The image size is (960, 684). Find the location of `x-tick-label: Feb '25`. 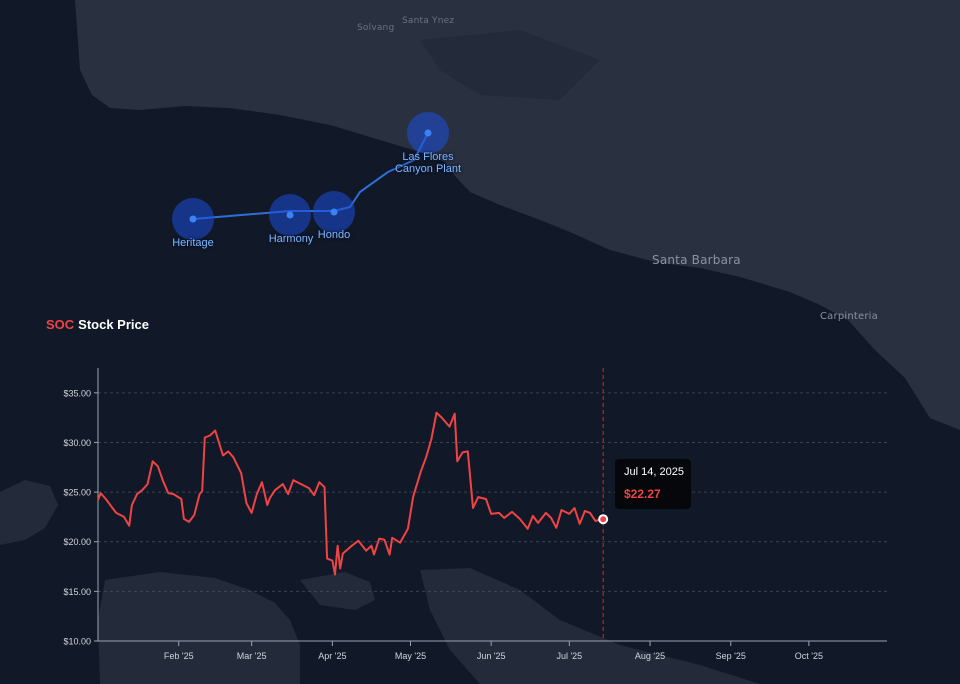

x-tick-label: Feb '25 is located at coordinates (179, 656).